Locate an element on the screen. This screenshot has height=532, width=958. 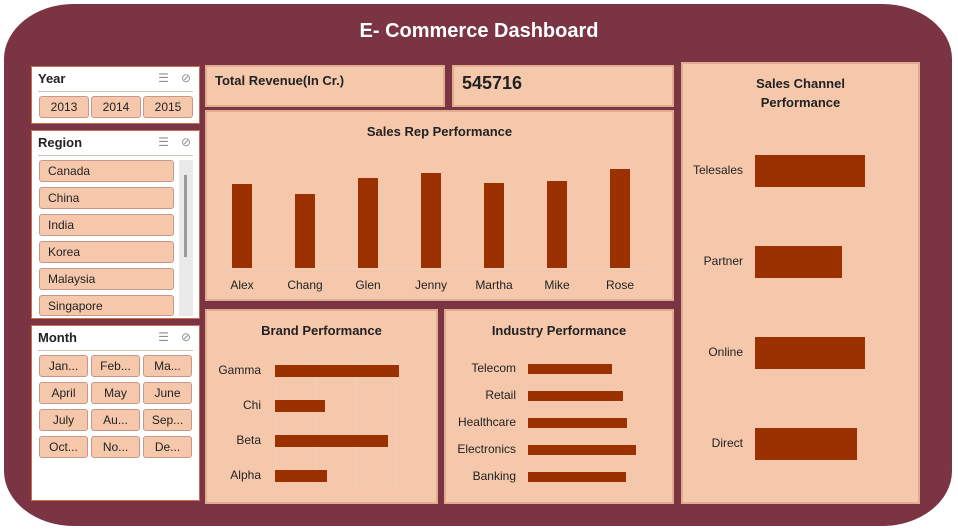
year-slicer: Year ☰ ⊘ 2013 2014 2015 is located at coordinates (115, 95).